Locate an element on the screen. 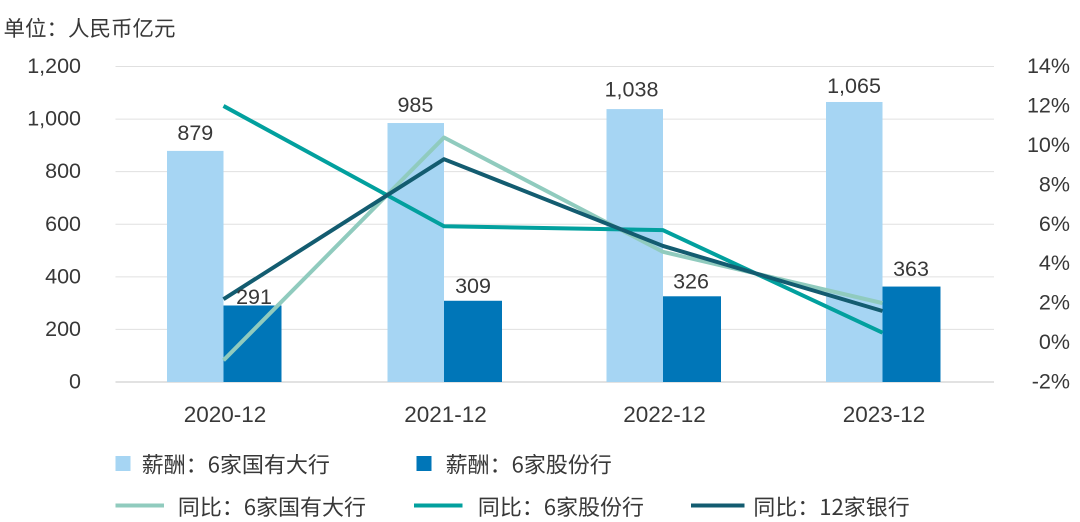  svg-text: 985 is located at coordinates (415, 105).